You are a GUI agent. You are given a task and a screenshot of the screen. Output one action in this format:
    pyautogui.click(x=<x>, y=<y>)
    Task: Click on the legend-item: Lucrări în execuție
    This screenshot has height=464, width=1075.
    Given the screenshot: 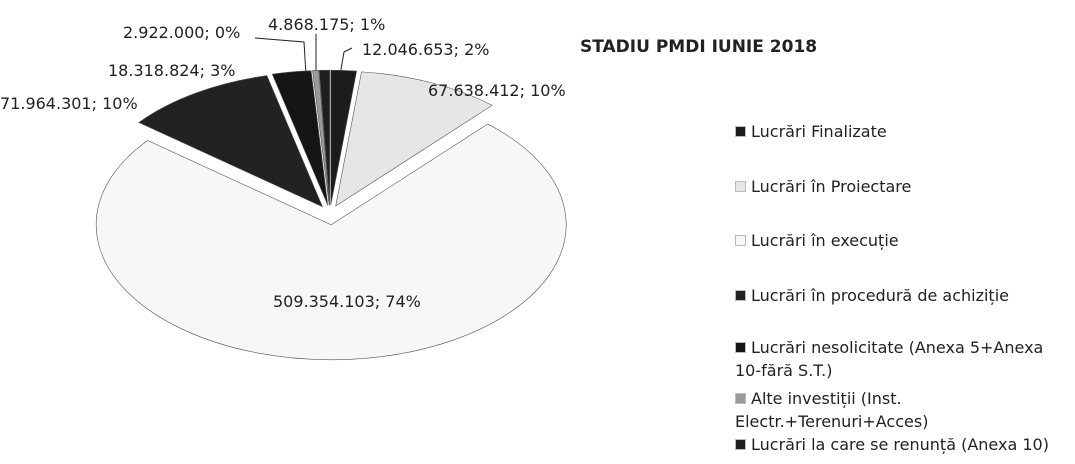 What is the action you would take?
    pyautogui.click(x=902, y=240)
    